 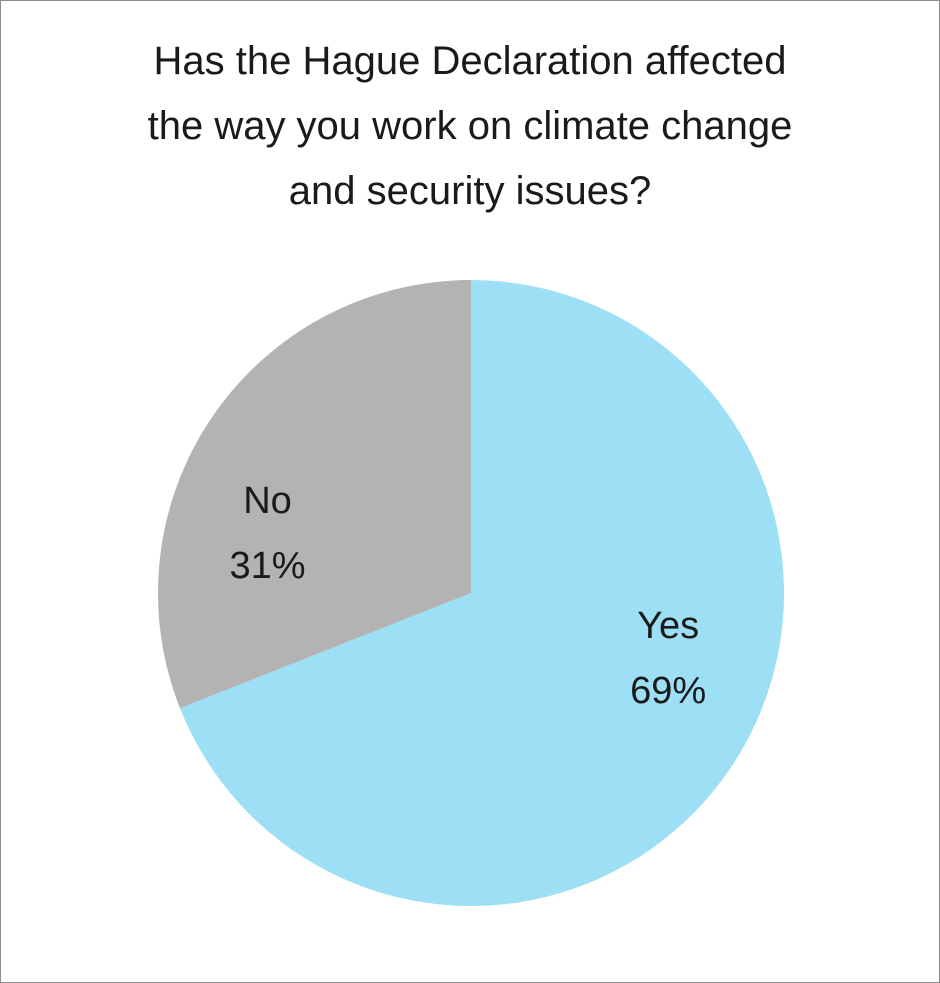 What do you see at coordinates (314, 494) in the screenshot?
I see `pie-slice-no` at bounding box center [314, 494].